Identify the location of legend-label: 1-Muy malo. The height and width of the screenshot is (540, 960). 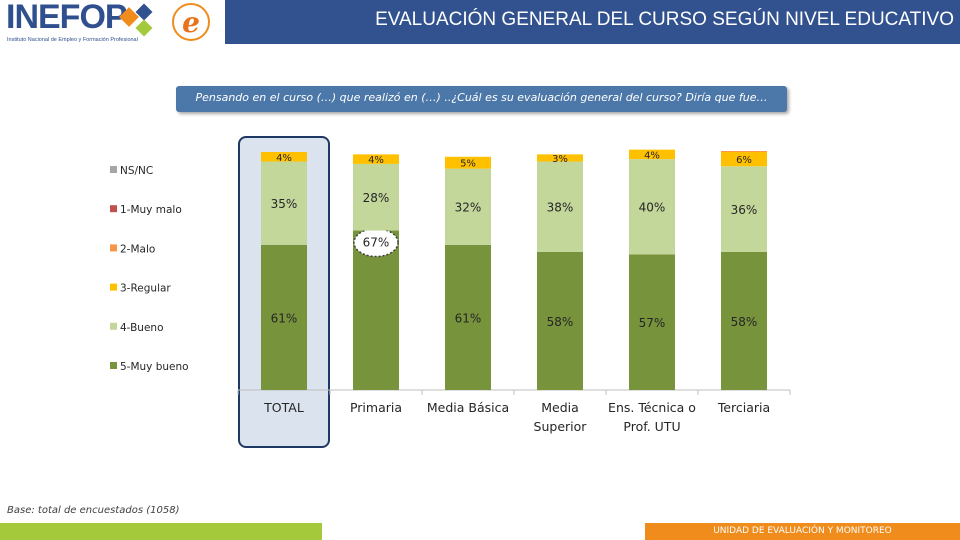
(151, 210).